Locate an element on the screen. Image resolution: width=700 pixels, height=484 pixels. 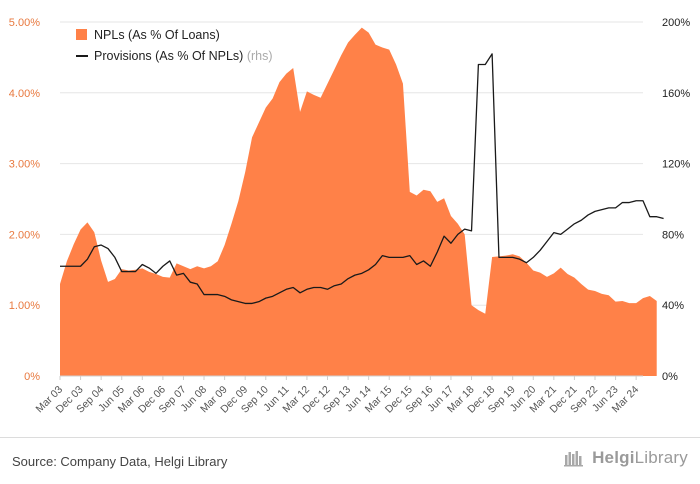
logo-text-strong: Helgi is located at coordinates (613, 457).